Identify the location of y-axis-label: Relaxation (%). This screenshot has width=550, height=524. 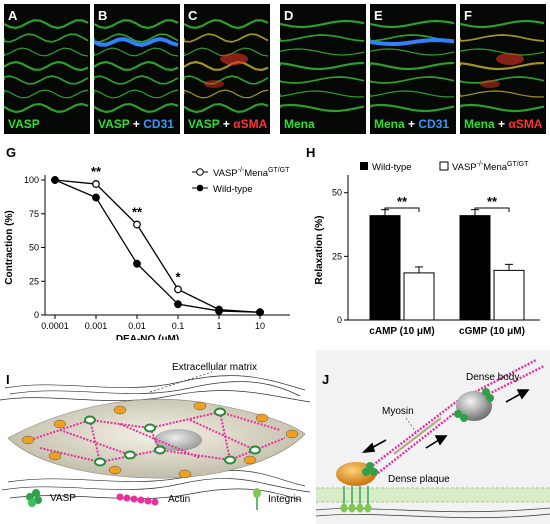
(319, 250).